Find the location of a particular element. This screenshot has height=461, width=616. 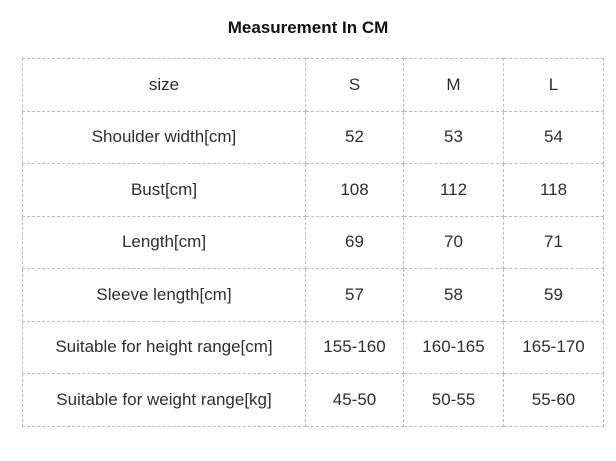

row-label: Length[cm] is located at coordinates (164, 242).